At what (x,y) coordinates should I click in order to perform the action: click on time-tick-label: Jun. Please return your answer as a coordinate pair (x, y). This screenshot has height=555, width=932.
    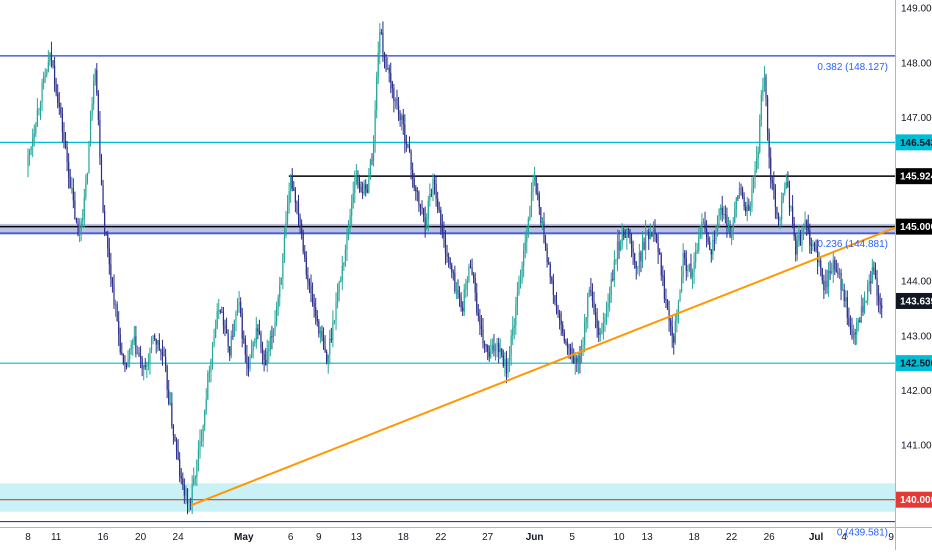
    Looking at the image, I should click on (535, 537).